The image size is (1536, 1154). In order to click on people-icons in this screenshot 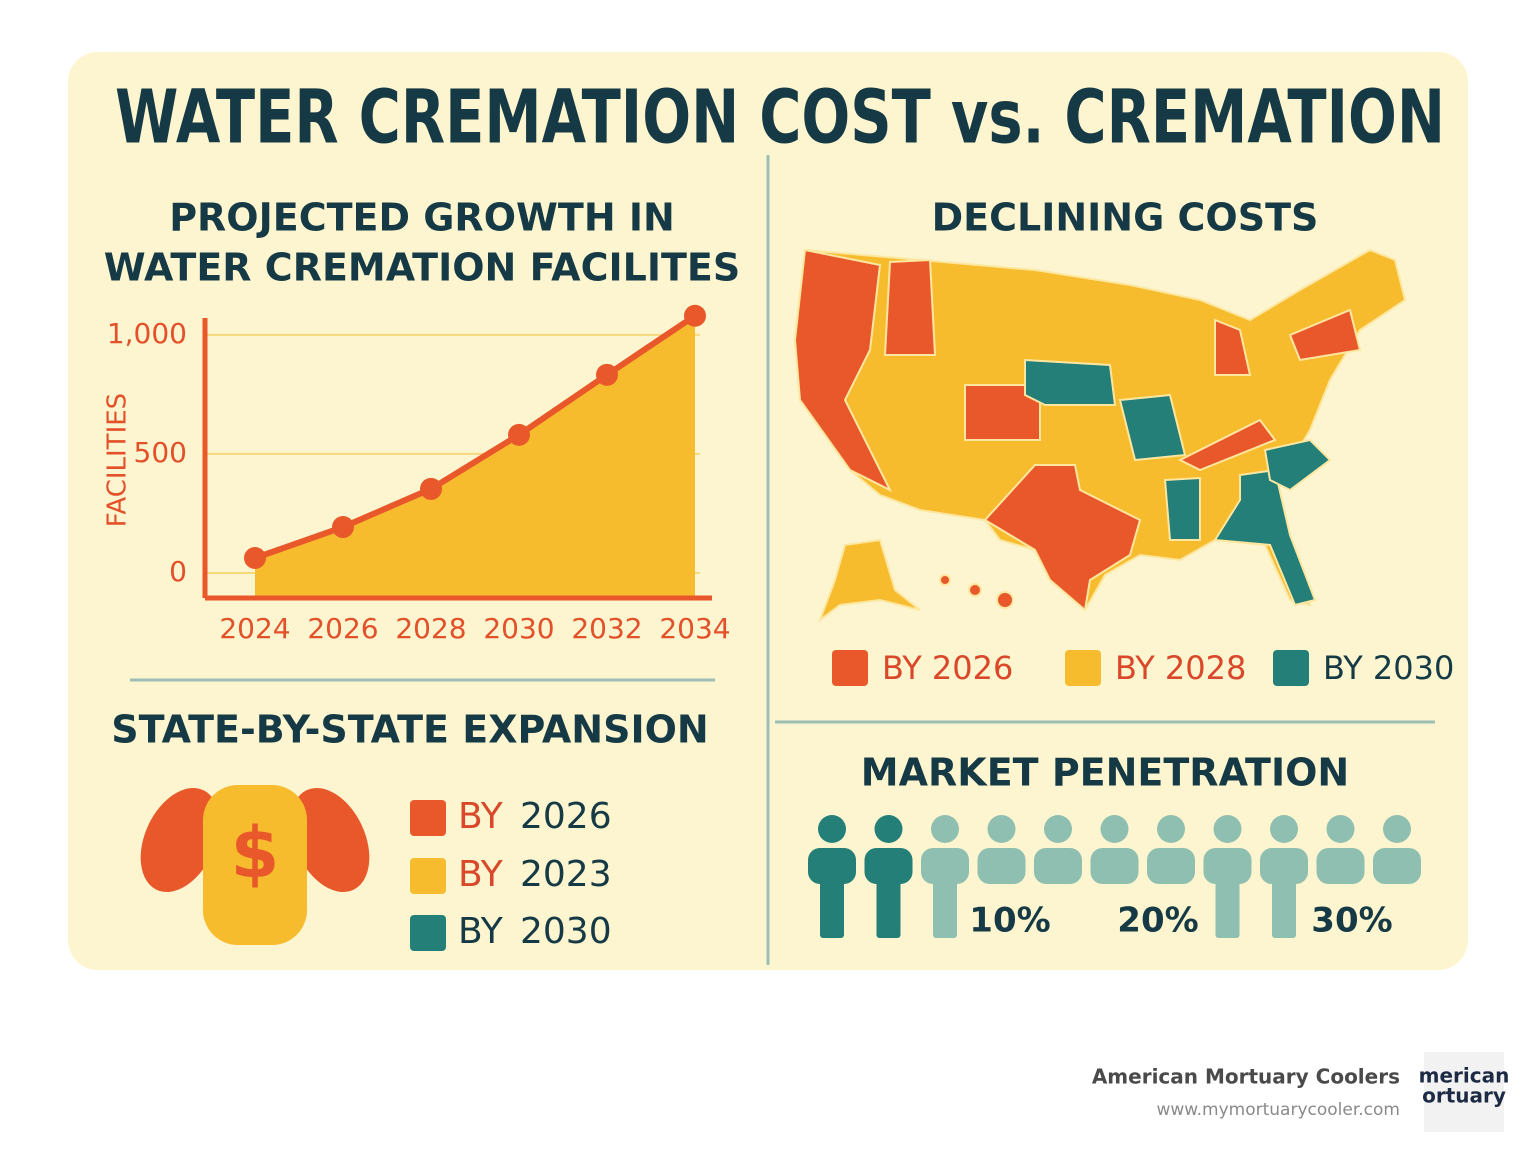, I will do `click(1114, 876)`.